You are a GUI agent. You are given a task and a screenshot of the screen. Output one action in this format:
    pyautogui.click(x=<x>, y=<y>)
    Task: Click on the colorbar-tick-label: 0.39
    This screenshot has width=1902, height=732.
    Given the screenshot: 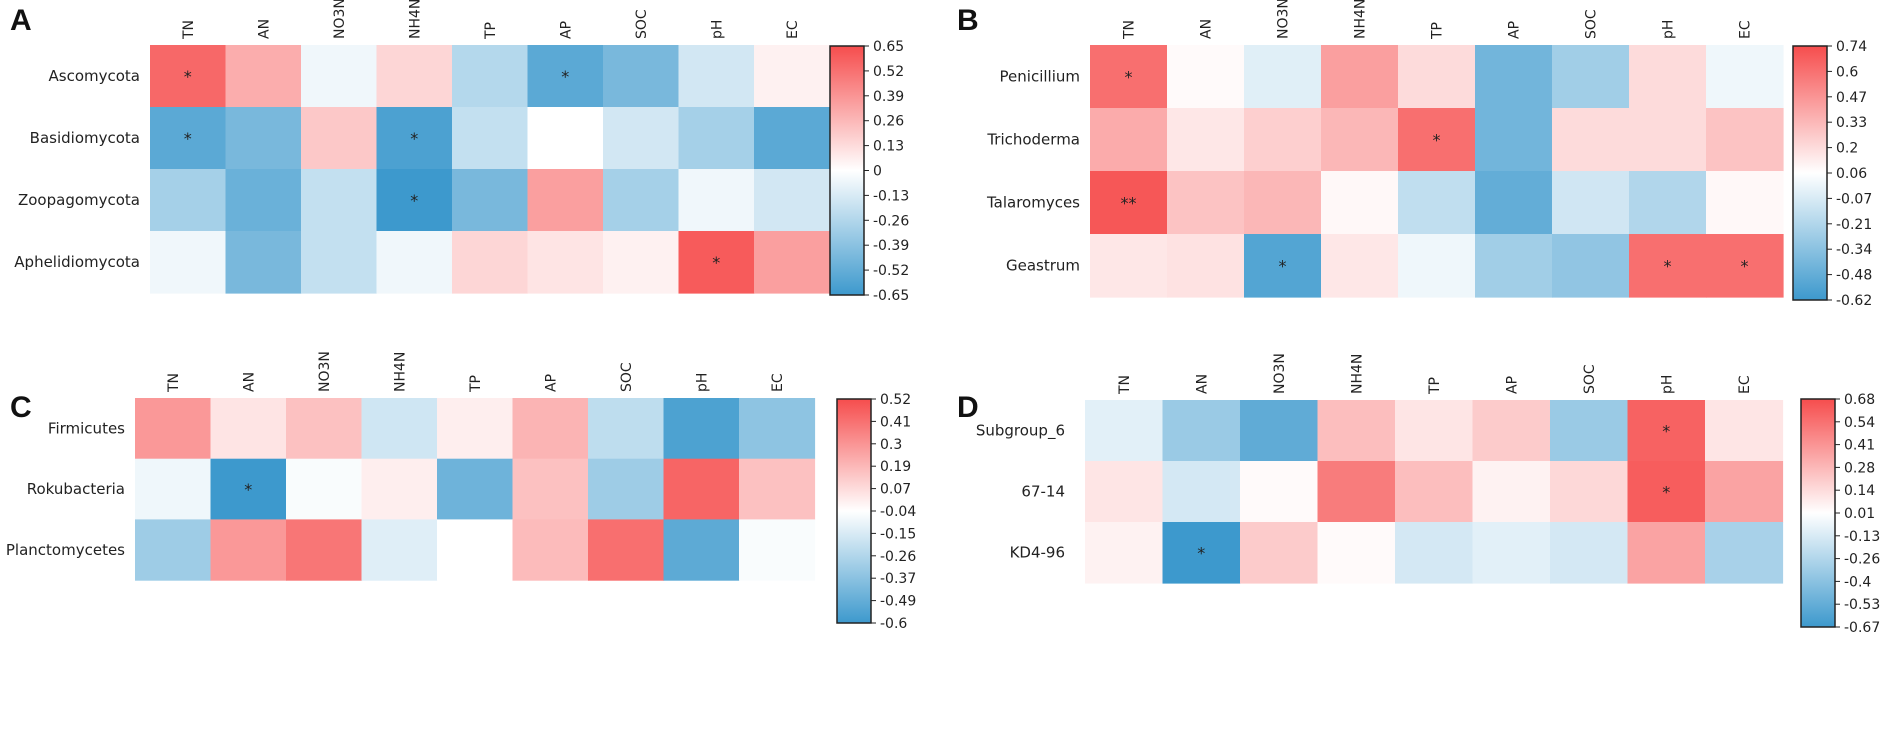 What is the action you would take?
    pyautogui.click(x=888, y=97)
    